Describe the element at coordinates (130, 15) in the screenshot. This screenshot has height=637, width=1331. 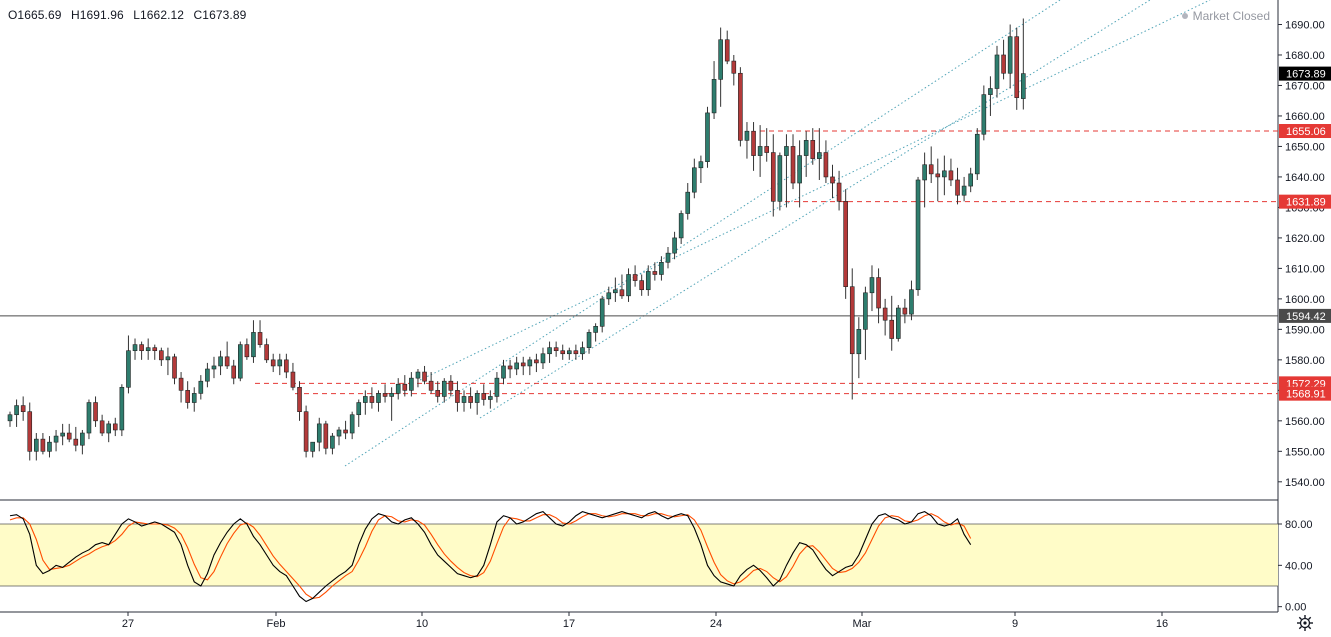
I see `ohlc-legend: O1665.69 H1691.96 L1662.12 C1673.89` at that location.